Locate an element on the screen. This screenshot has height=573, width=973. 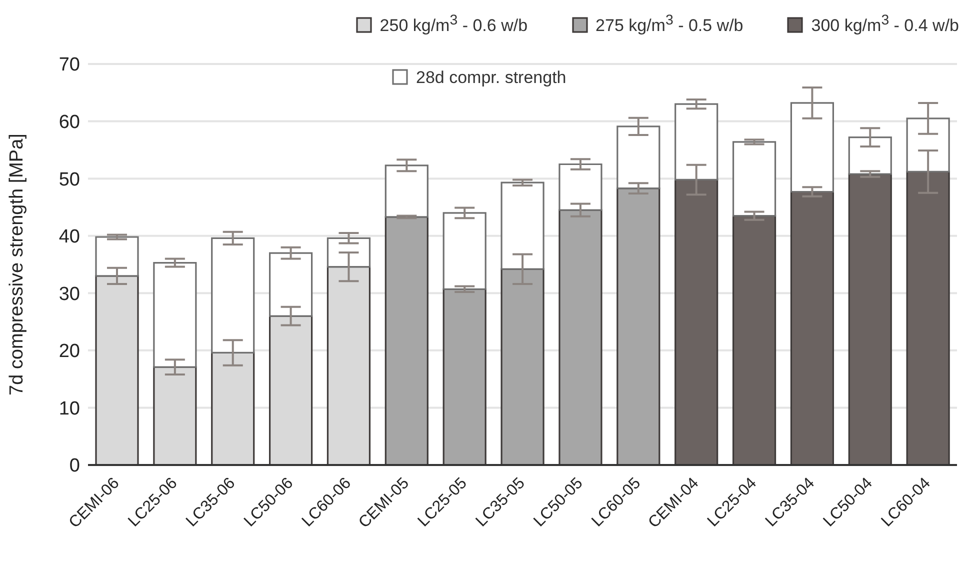
y-tick-label: 40 is located at coordinates (69, 237).